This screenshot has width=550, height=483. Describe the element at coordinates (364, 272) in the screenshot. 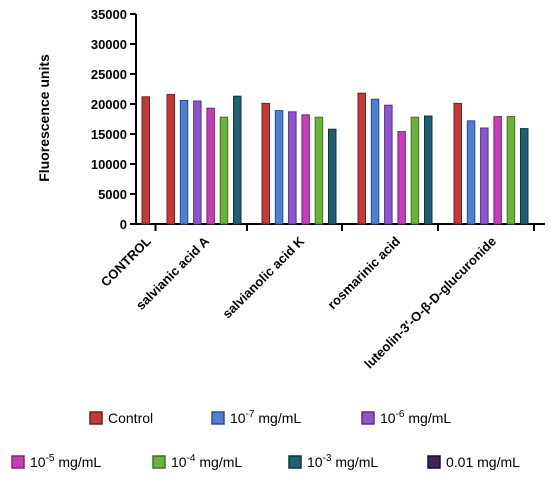

I see `x-tick-label: rosmarinic acid` at that location.